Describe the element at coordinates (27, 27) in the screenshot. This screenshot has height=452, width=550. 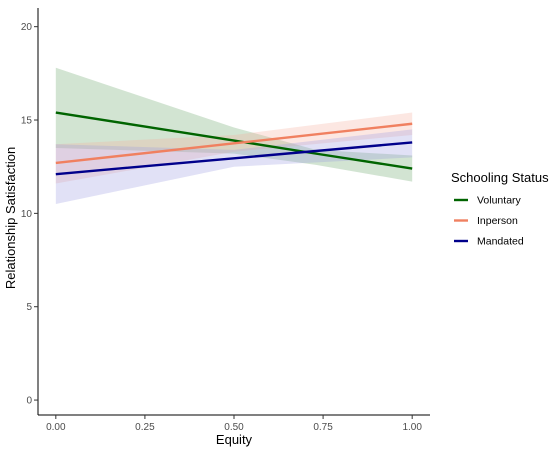
I see `y-tick-label: 20` at that location.